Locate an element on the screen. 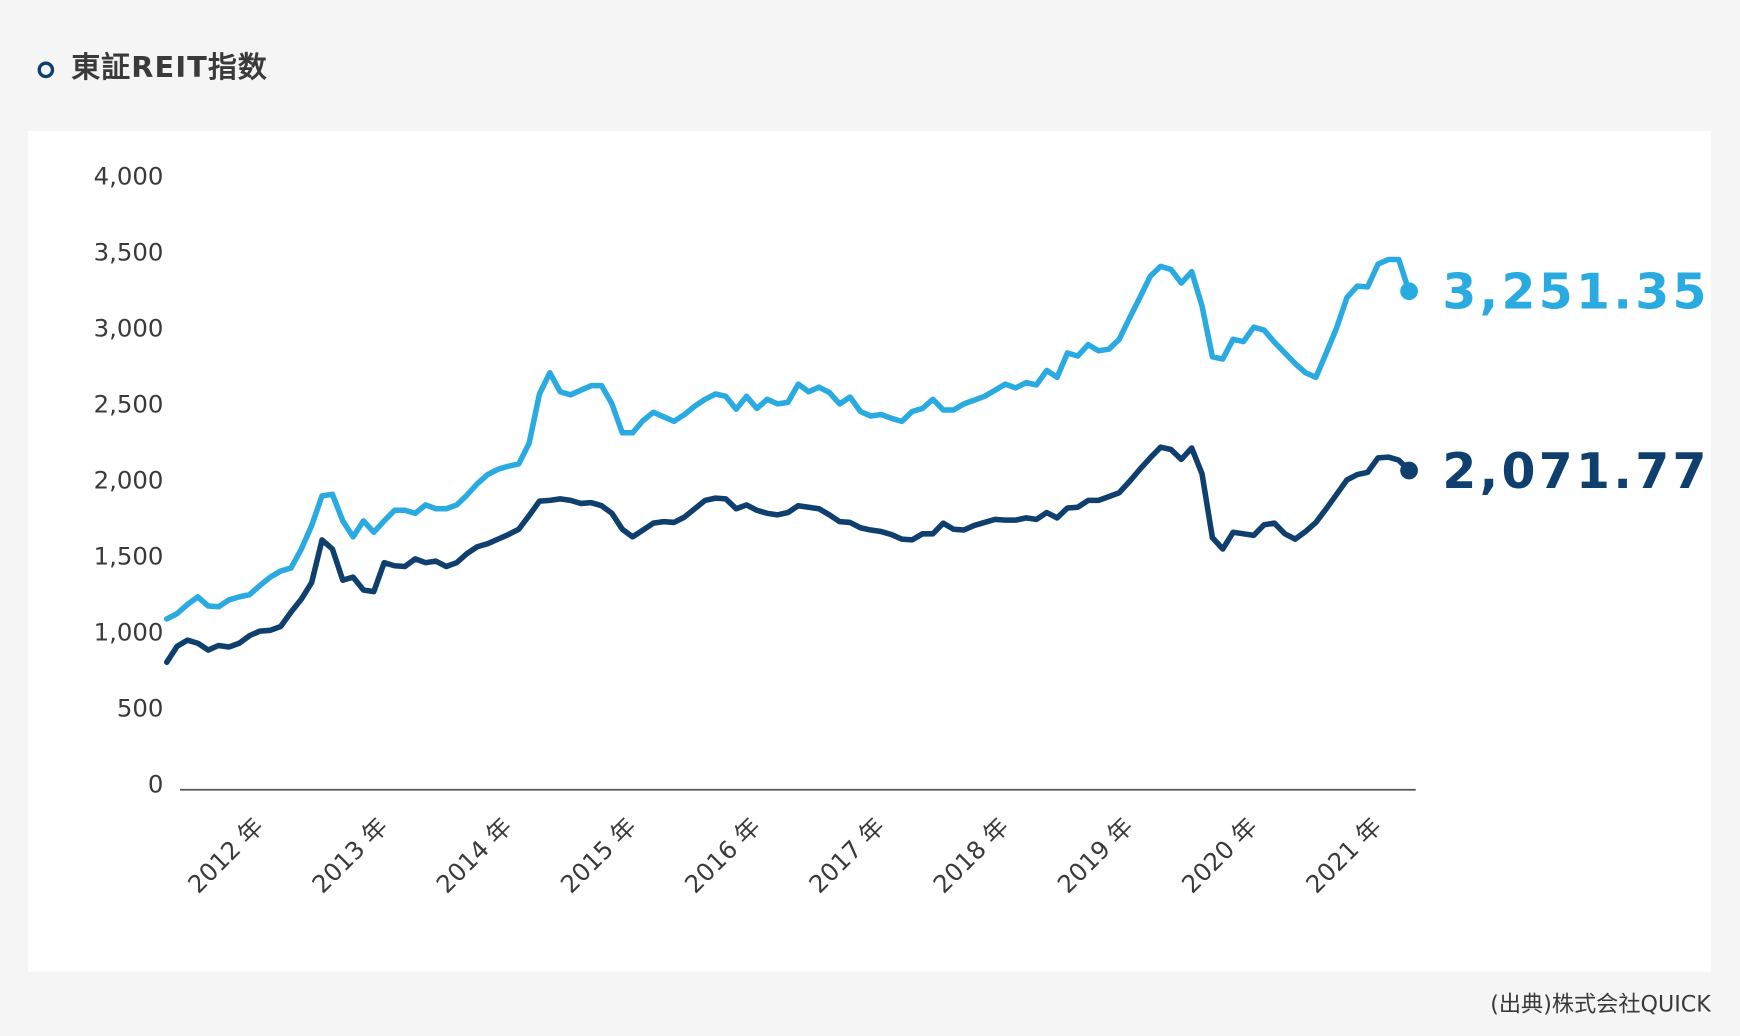  source-note: (出典)株式会社QUICK is located at coordinates (1600, 1004).